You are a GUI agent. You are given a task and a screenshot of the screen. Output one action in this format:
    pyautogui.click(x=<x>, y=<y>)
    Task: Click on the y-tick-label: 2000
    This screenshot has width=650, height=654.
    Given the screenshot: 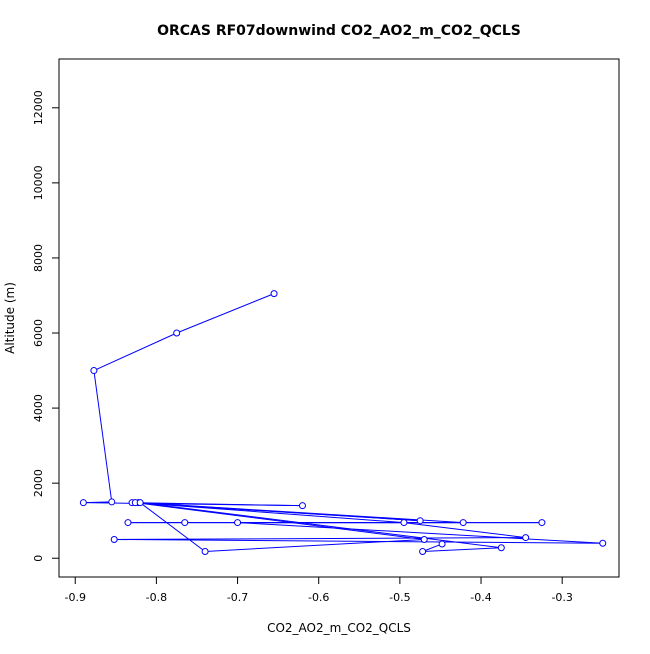 What is the action you would take?
    pyautogui.click(x=38, y=483)
    